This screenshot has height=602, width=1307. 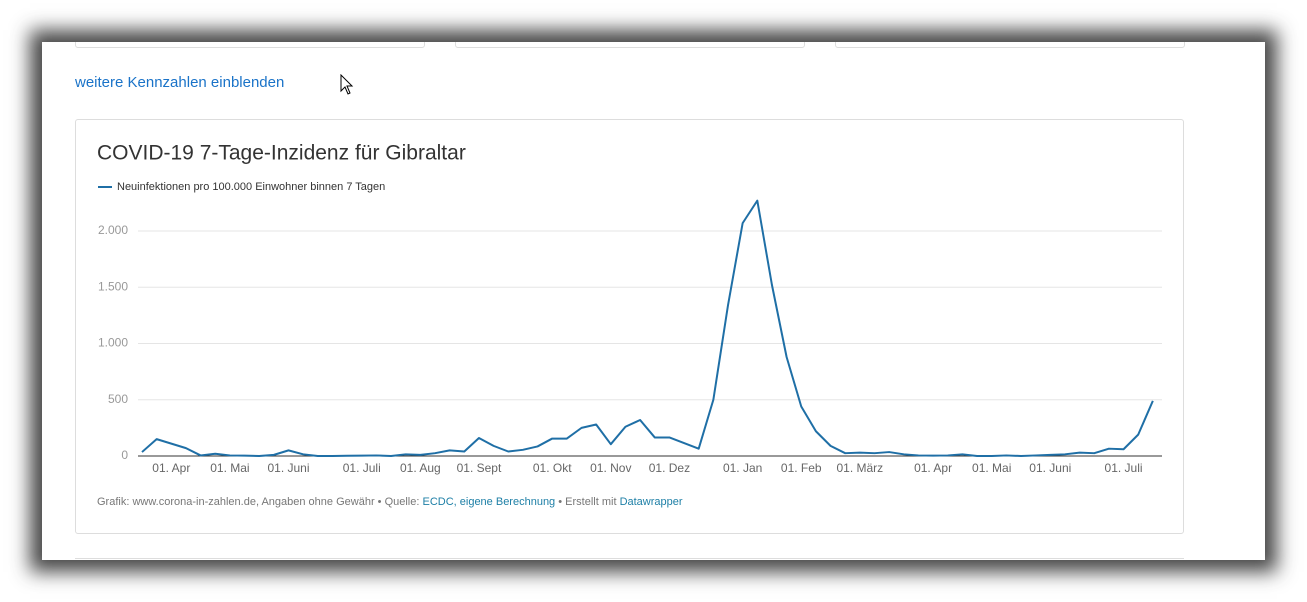 What do you see at coordinates (420, 468) in the screenshot?
I see `x-tick-label: 01. Aug` at bounding box center [420, 468].